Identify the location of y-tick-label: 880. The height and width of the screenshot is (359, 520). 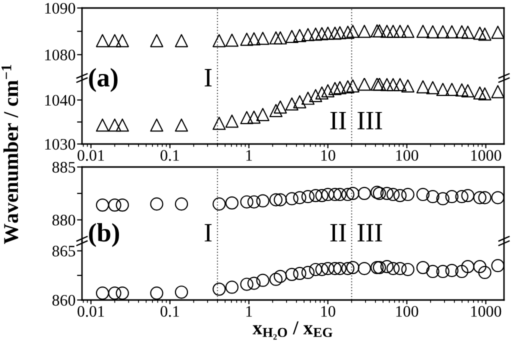
(64, 220).